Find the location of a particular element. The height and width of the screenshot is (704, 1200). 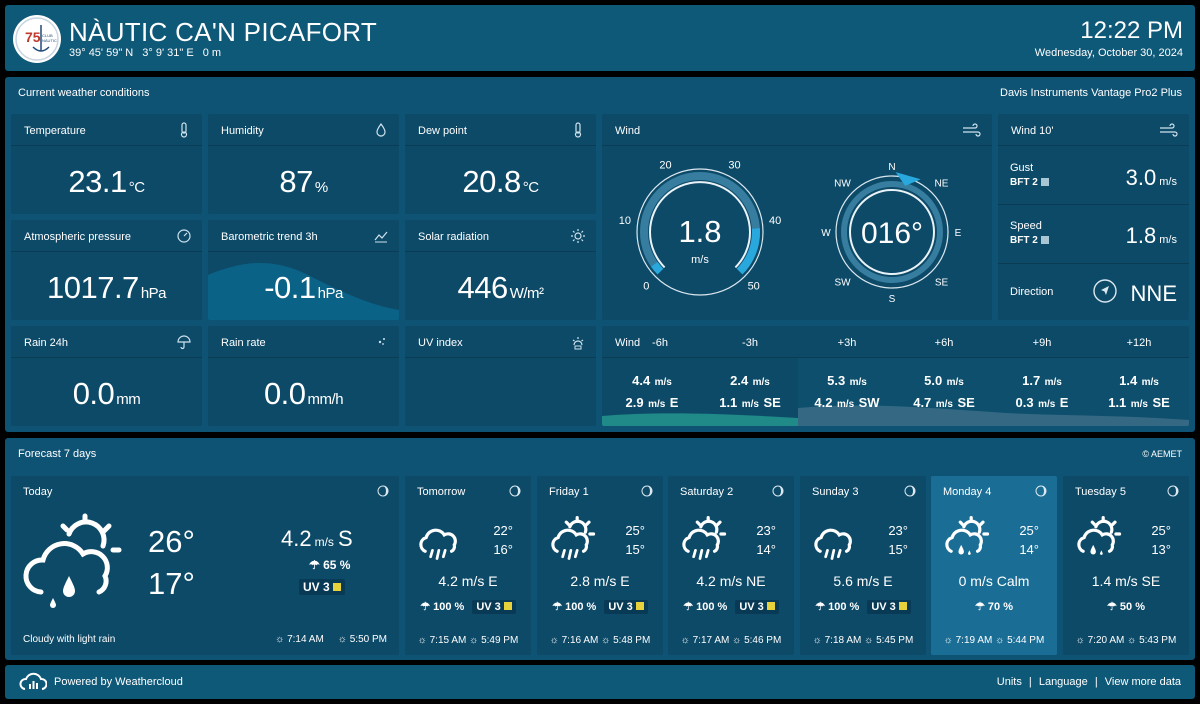

baro-trend-card: Barometric trend 3h -0.1 hPa is located at coordinates (303, 270).